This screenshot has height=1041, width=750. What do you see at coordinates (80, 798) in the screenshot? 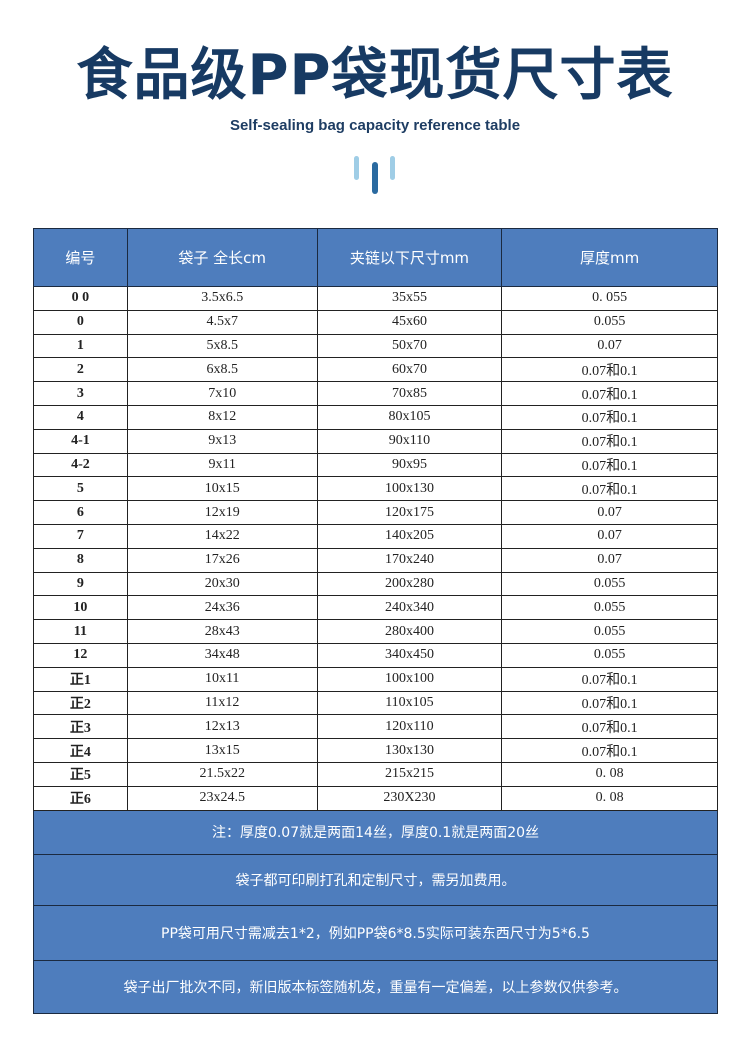
I see `bag-id-cell: 正6` at bounding box center [80, 798].